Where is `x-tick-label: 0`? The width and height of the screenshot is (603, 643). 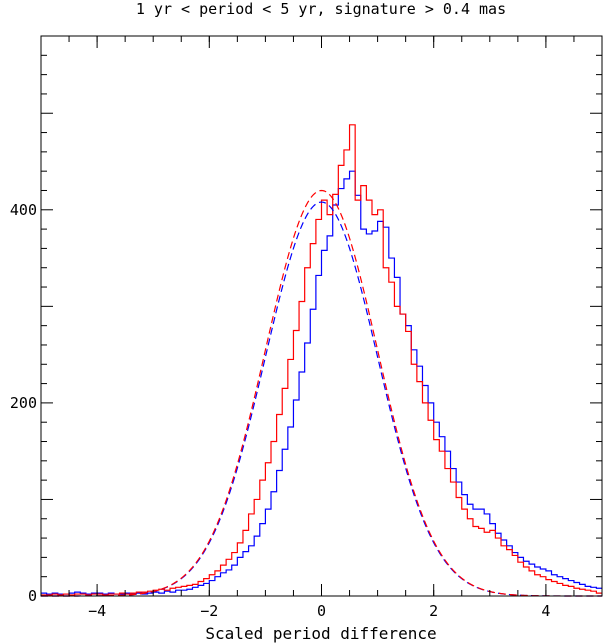 x-tick-label: 0 is located at coordinates (321, 611).